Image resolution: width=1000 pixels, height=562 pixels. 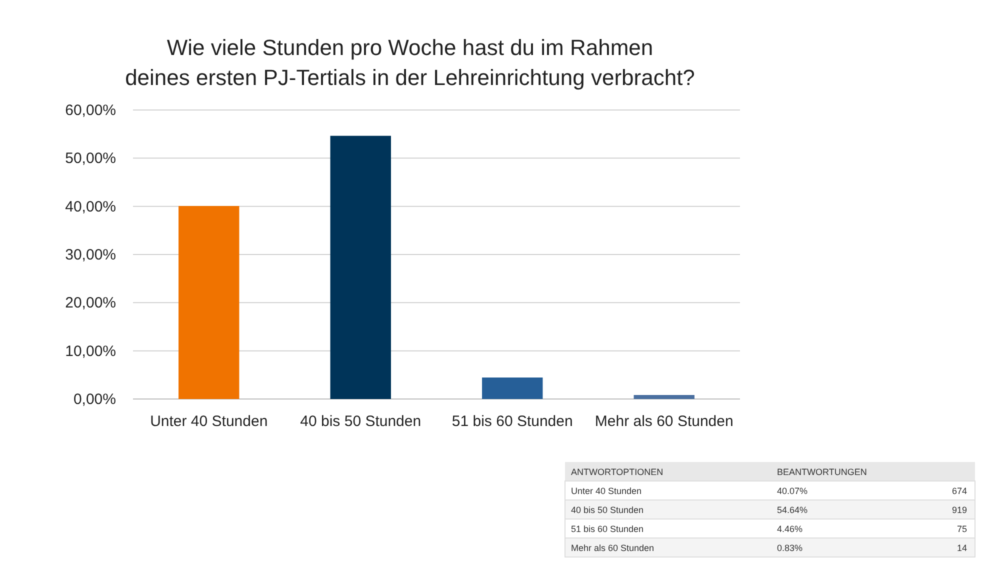 What do you see at coordinates (90, 255) in the screenshot?
I see `y-tick-label: 30,00%` at bounding box center [90, 255].